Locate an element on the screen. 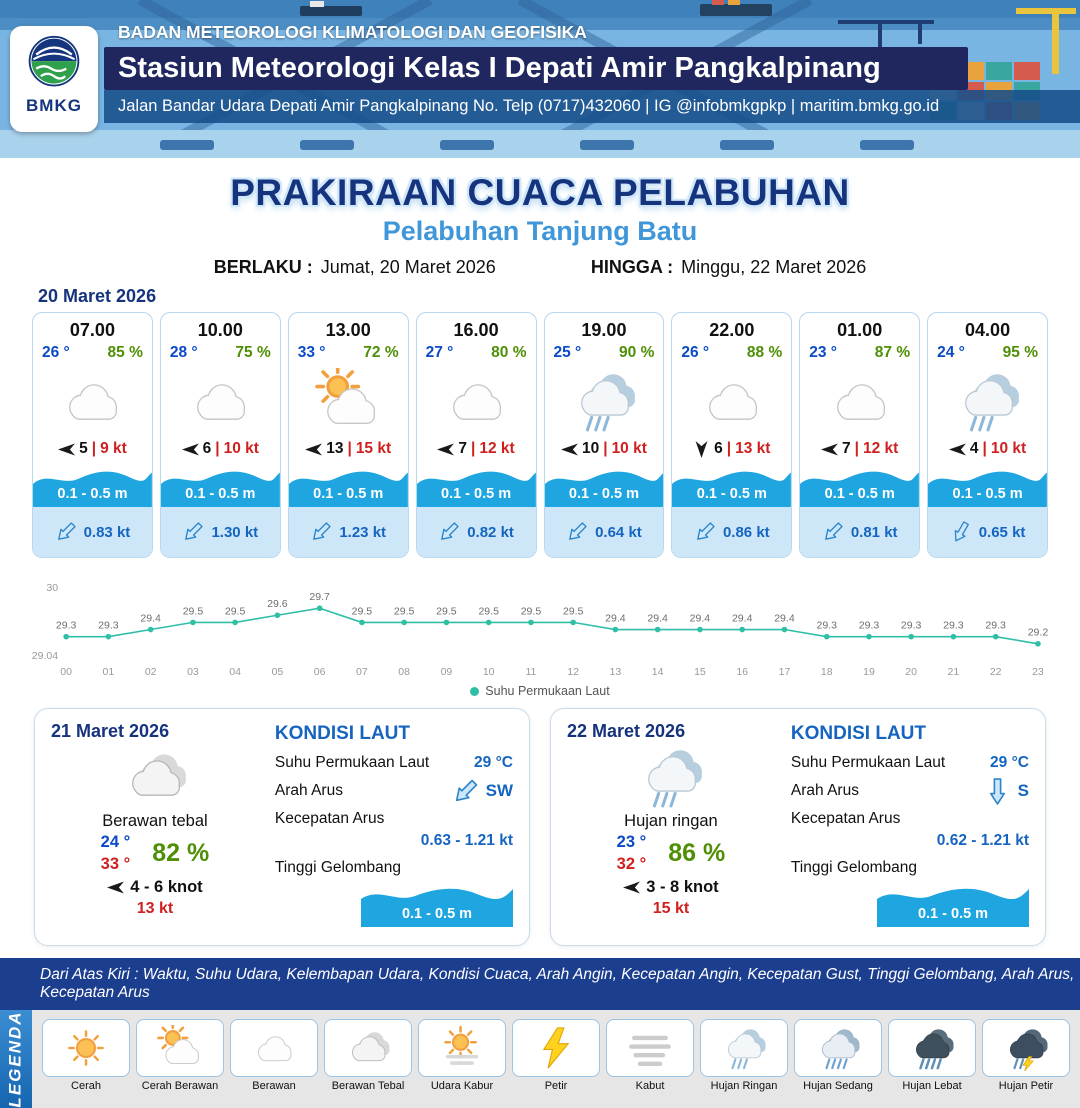 This screenshot has width=1080, height=1108. wave-graphic is located at coordinates (348, 489).